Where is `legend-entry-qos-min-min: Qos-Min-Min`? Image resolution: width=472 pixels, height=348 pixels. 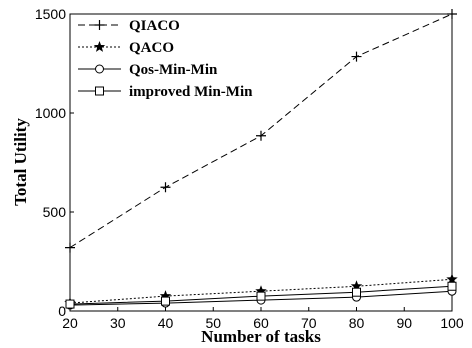 legend-entry-qos-min-min: Qos-Min-Min is located at coordinates (148, 70).